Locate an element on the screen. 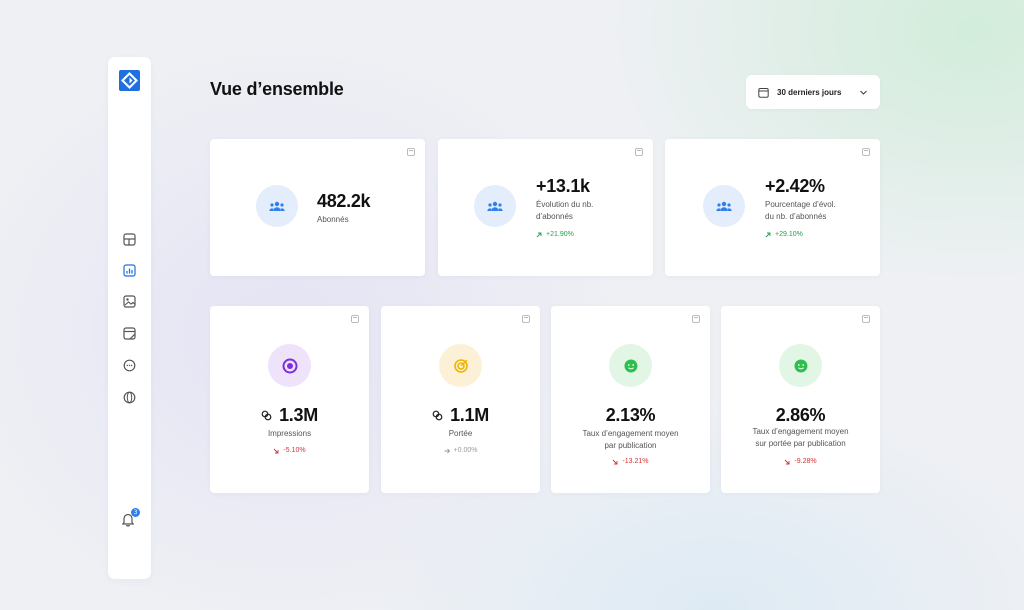 The image size is (1024, 610). growth-percent-value: +2.42% is located at coordinates (795, 186).